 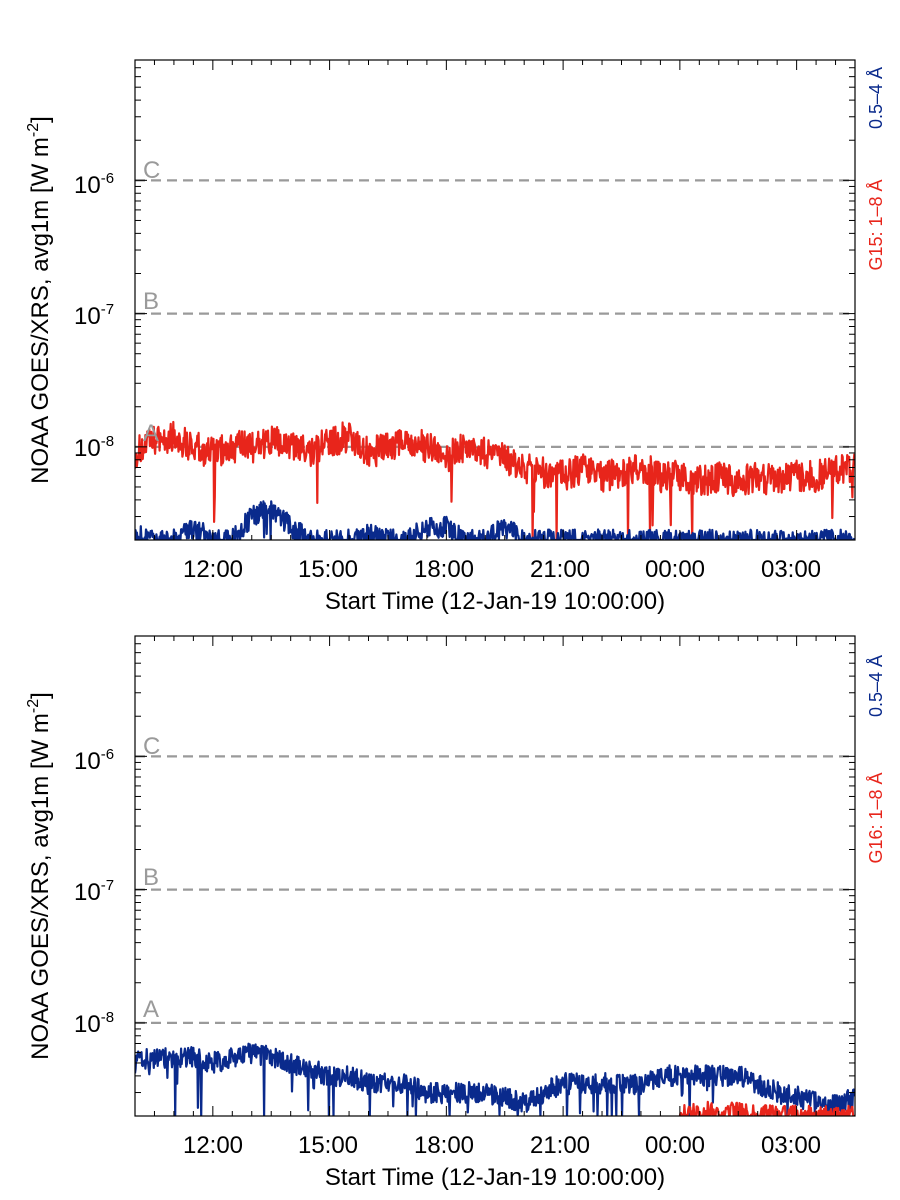 I want to click on top-series-red-line, so click(x=495, y=480).